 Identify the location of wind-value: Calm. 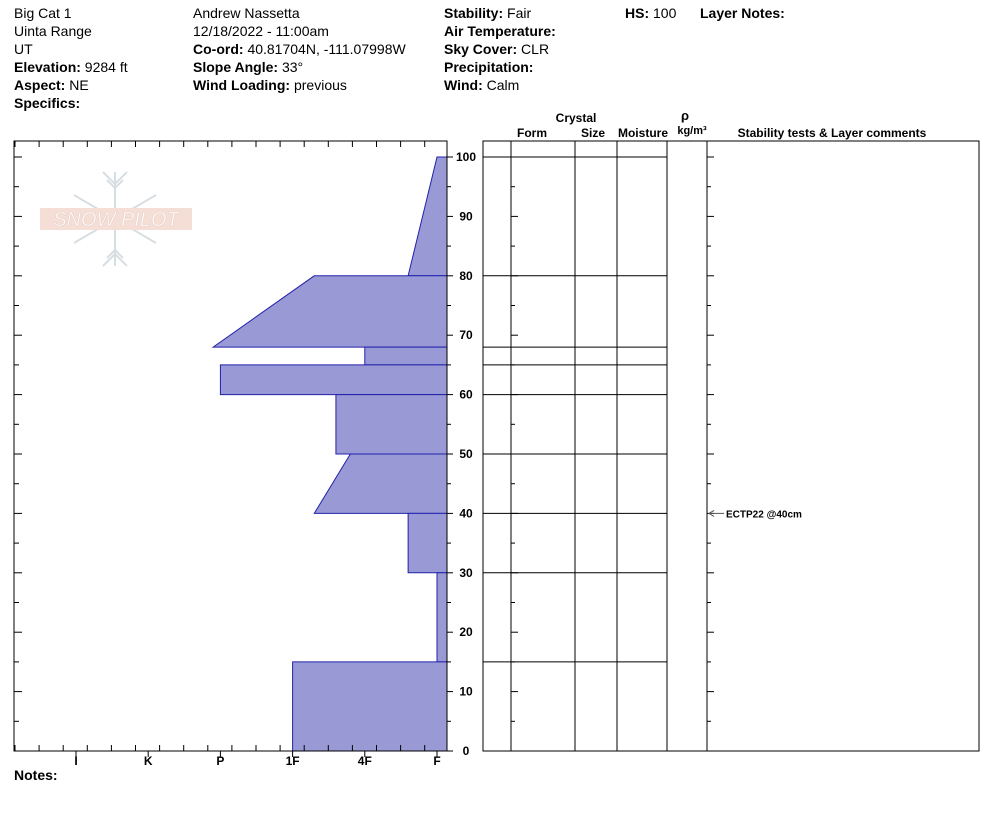
(503, 85).